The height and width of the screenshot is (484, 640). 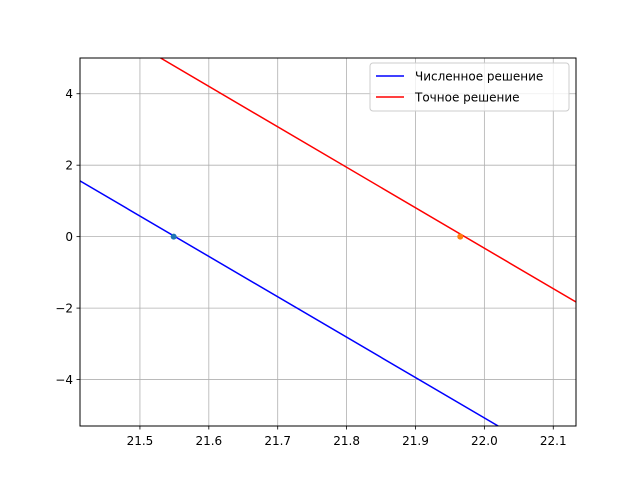 I want to click on x-axis-ticks: 21.5 21.6 21.7 21.8 21.9 22.0 22.1, so click(x=347, y=437).